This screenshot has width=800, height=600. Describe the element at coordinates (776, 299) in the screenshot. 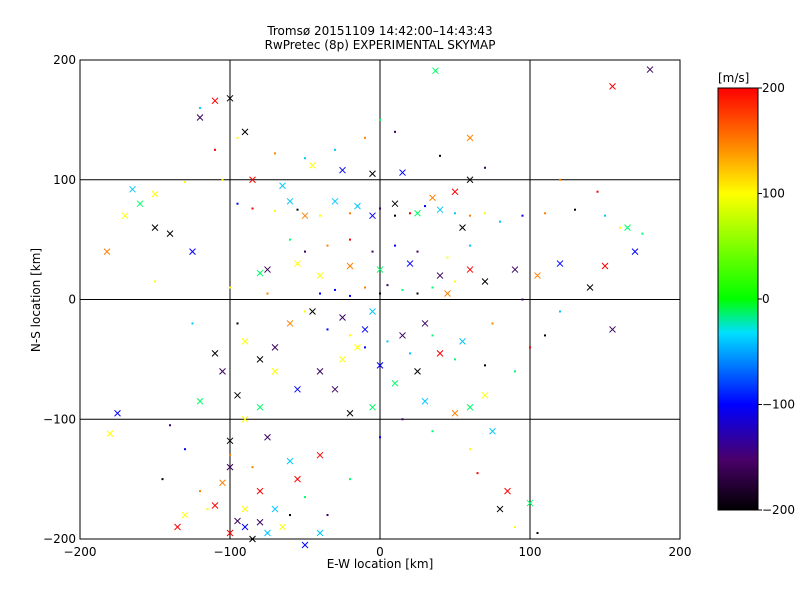

I see `colorbar-ticks: 200 100 0 −100 −200` at that location.